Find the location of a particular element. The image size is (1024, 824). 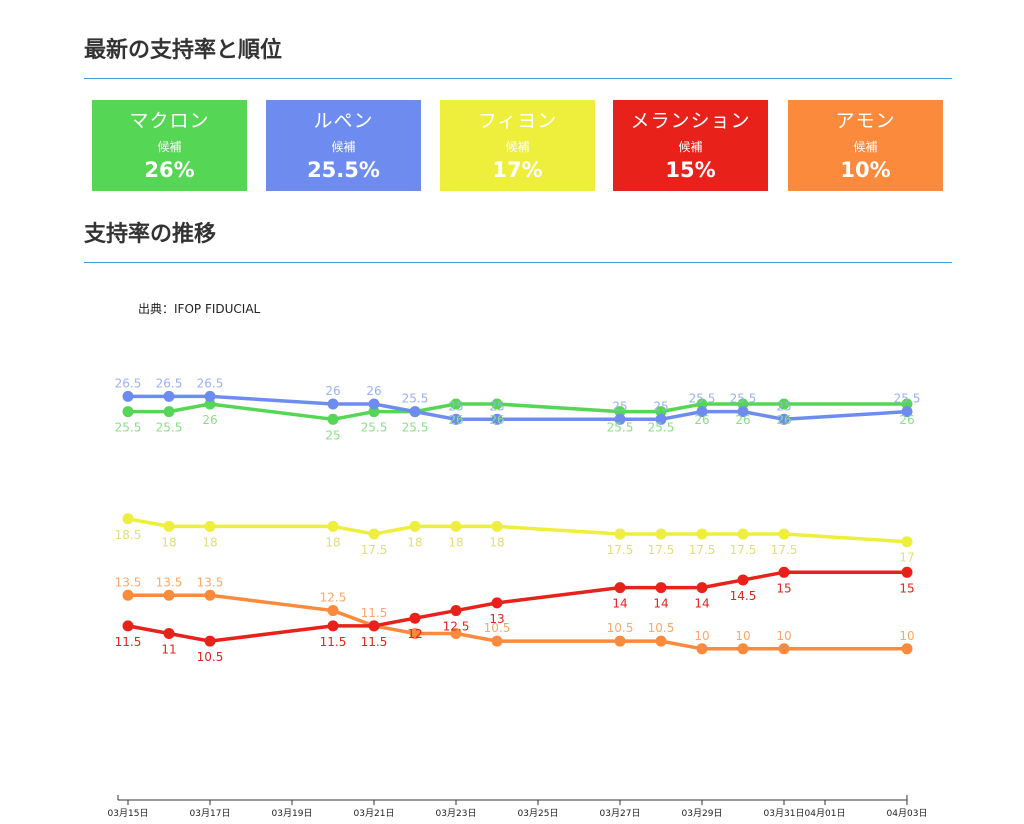

data-label: 13.5 is located at coordinates (169, 582).